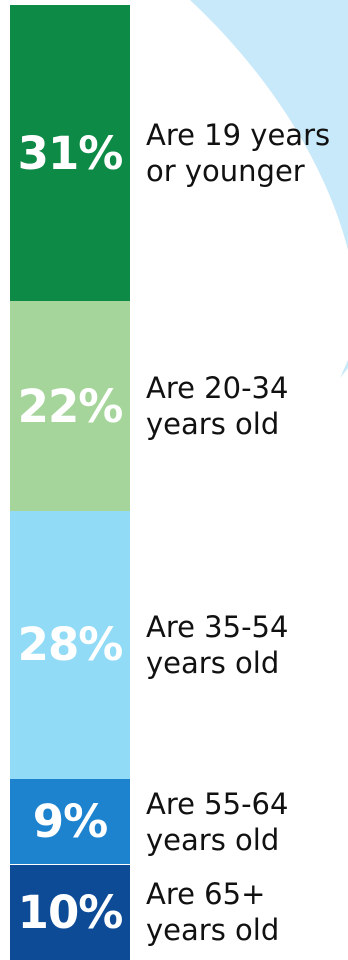 The height and width of the screenshot is (960, 348). Describe the element at coordinates (217, 644) in the screenshot. I see `category-label: Are 35-54 years old` at that location.